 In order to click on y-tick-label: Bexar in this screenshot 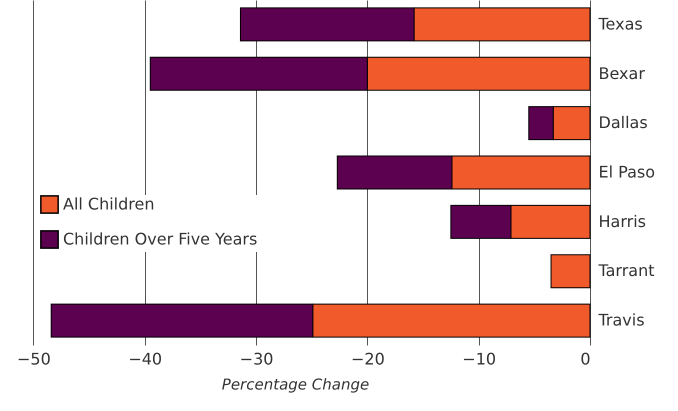, I will do `click(622, 73)`.